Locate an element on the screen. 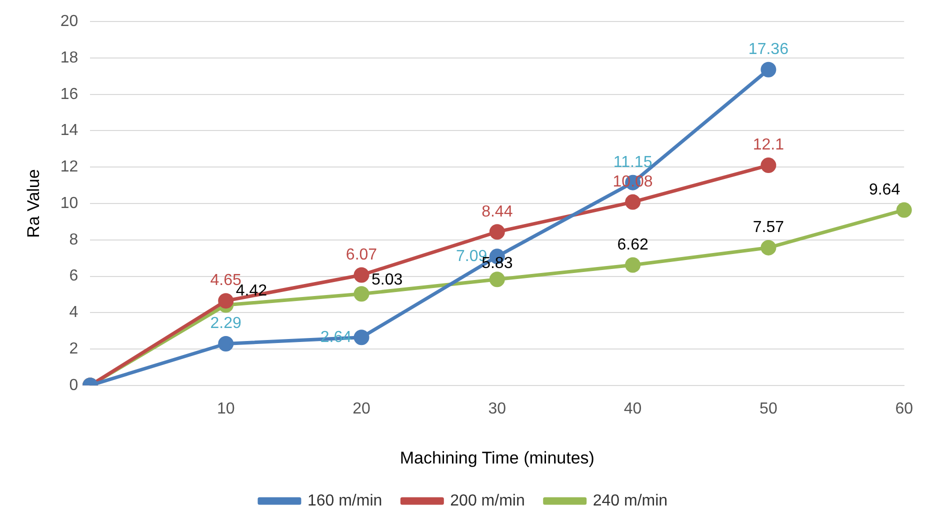  y-tick-label: 18 is located at coordinates (69, 57).